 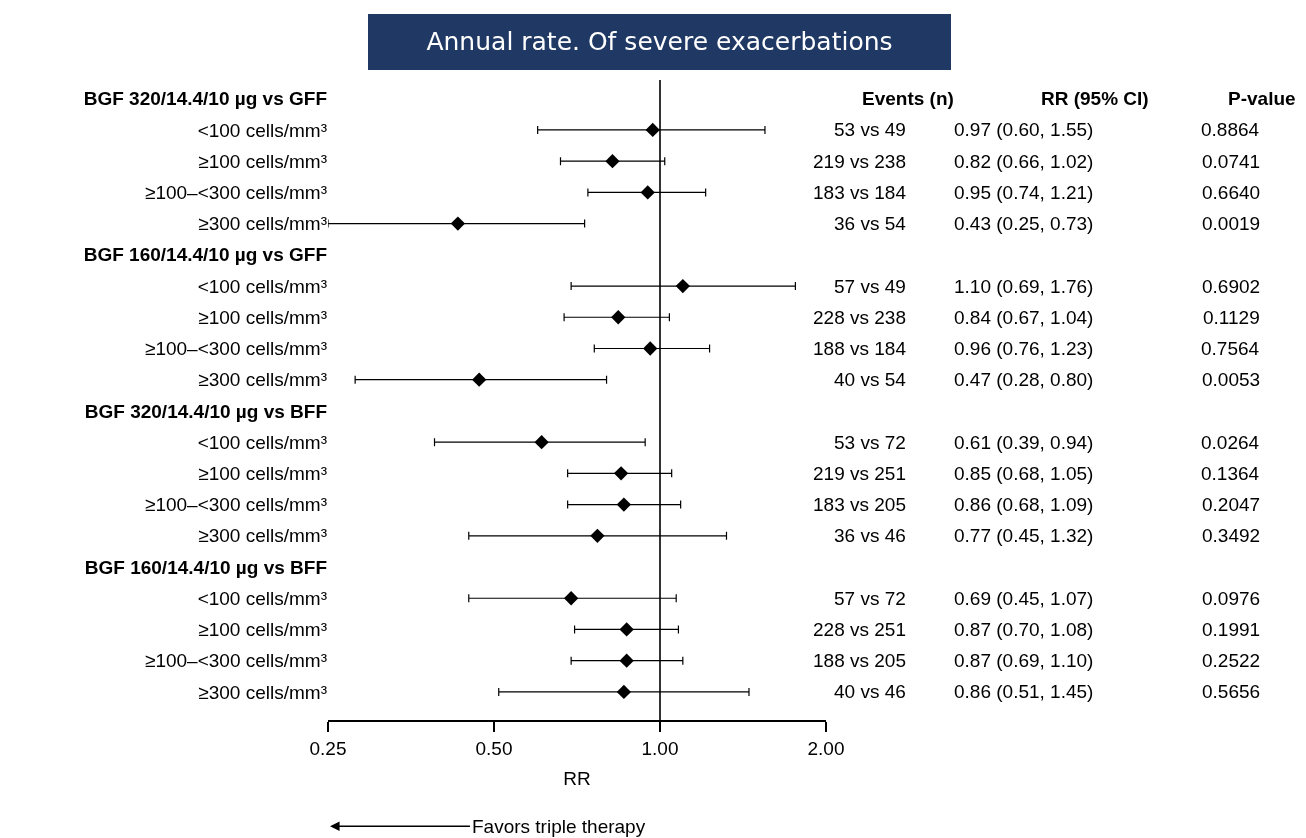 I want to click on text: 0.0976, so click(x=1231, y=598).